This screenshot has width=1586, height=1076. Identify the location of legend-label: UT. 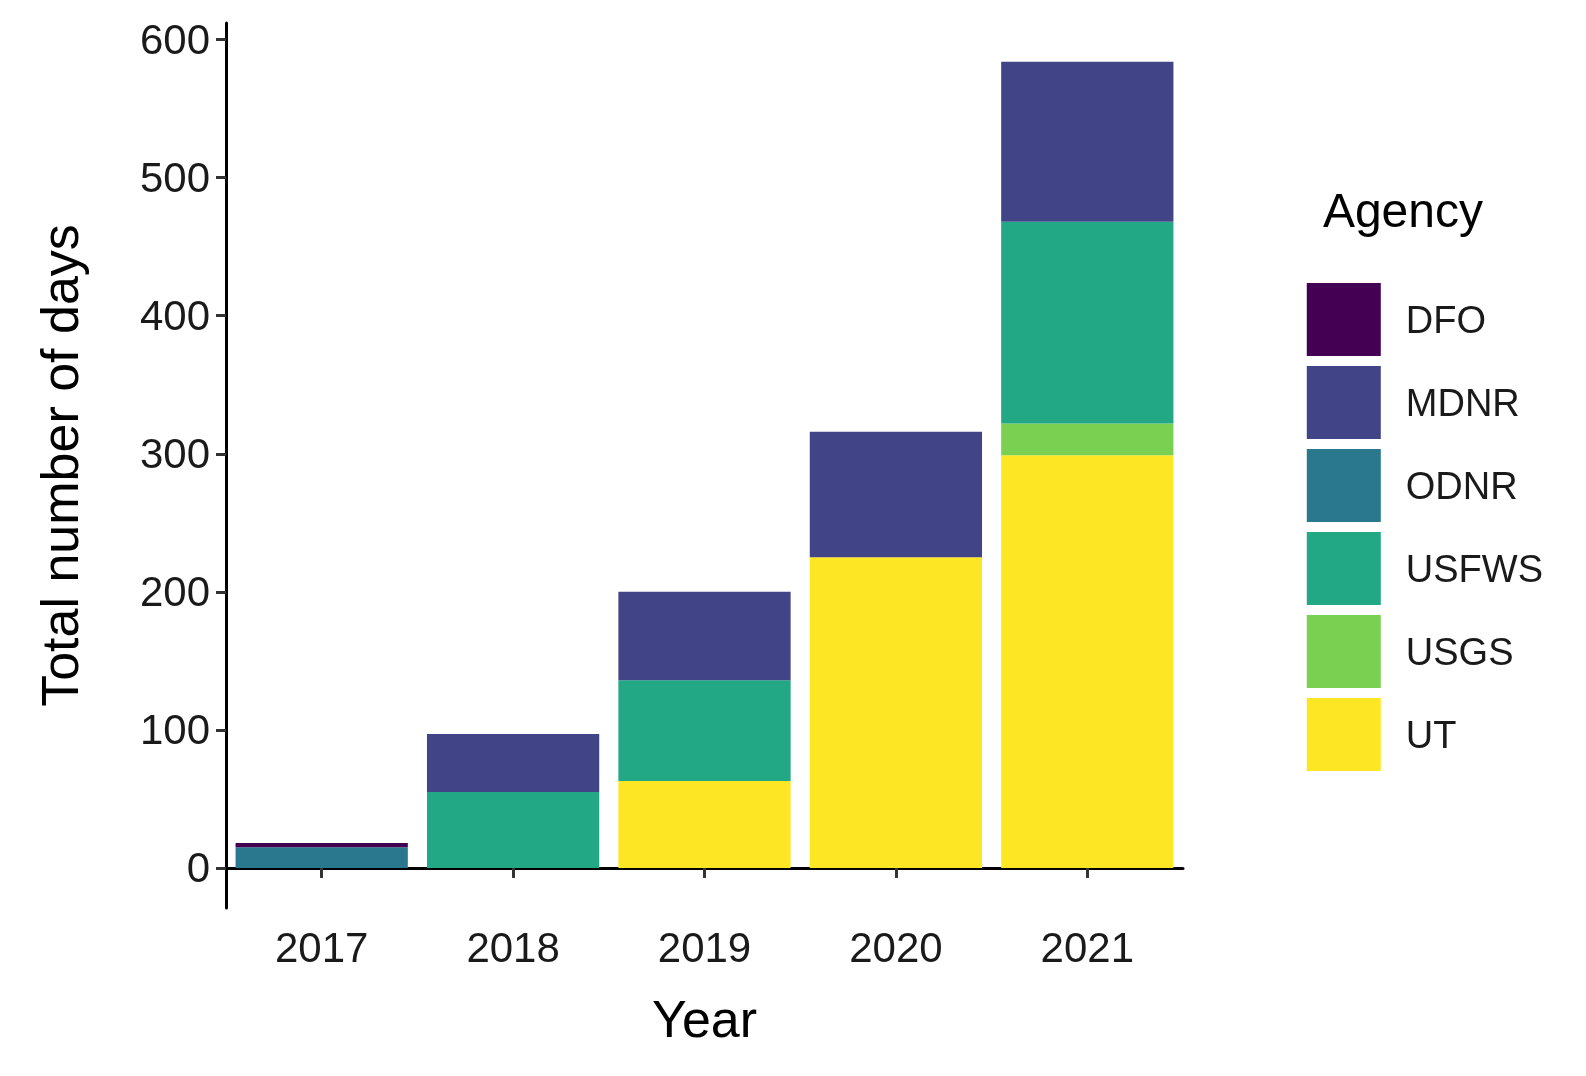
(1431, 734).